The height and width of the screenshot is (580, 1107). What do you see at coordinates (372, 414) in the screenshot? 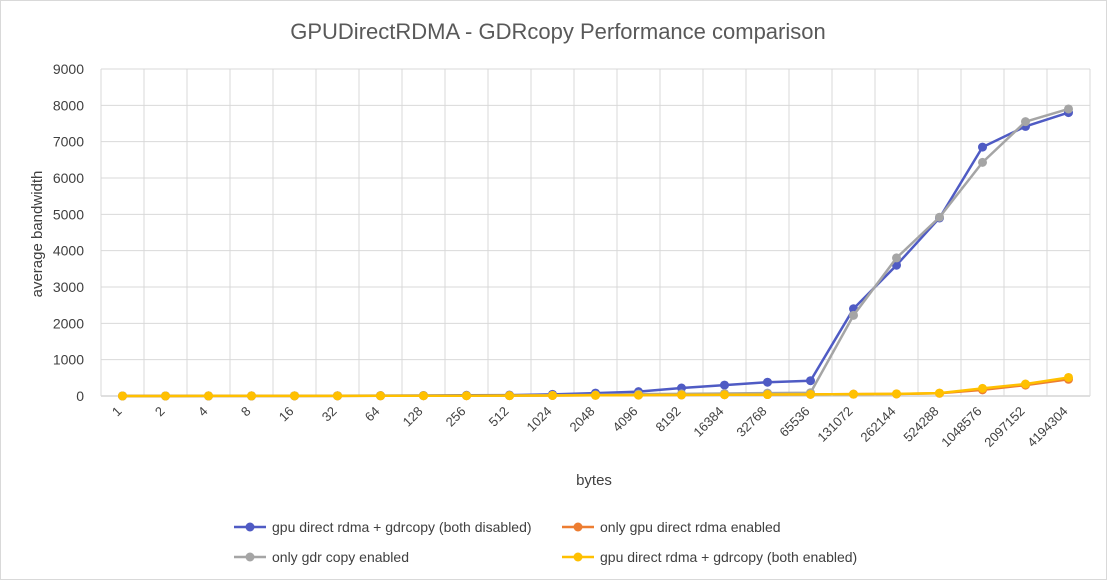
I see `x-tick-label: 64` at bounding box center [372, 414].